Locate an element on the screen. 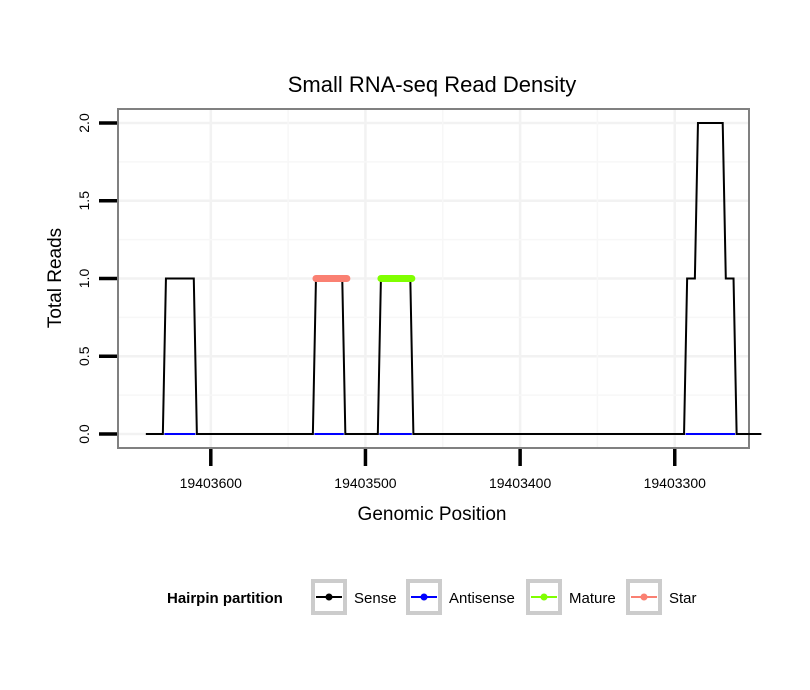 The image size is (810, 690). x-tick-label-2: 19403400 is located at coordinates (520, 483).